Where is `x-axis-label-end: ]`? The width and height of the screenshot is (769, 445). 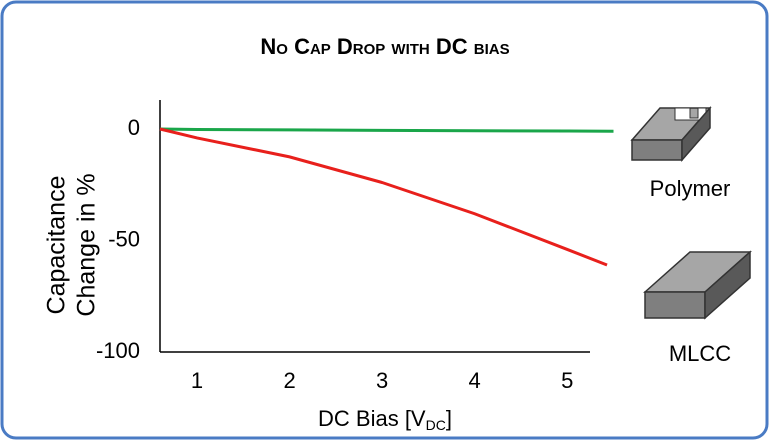
x-axis-label-end: ] is located at coordinates (449, 418).